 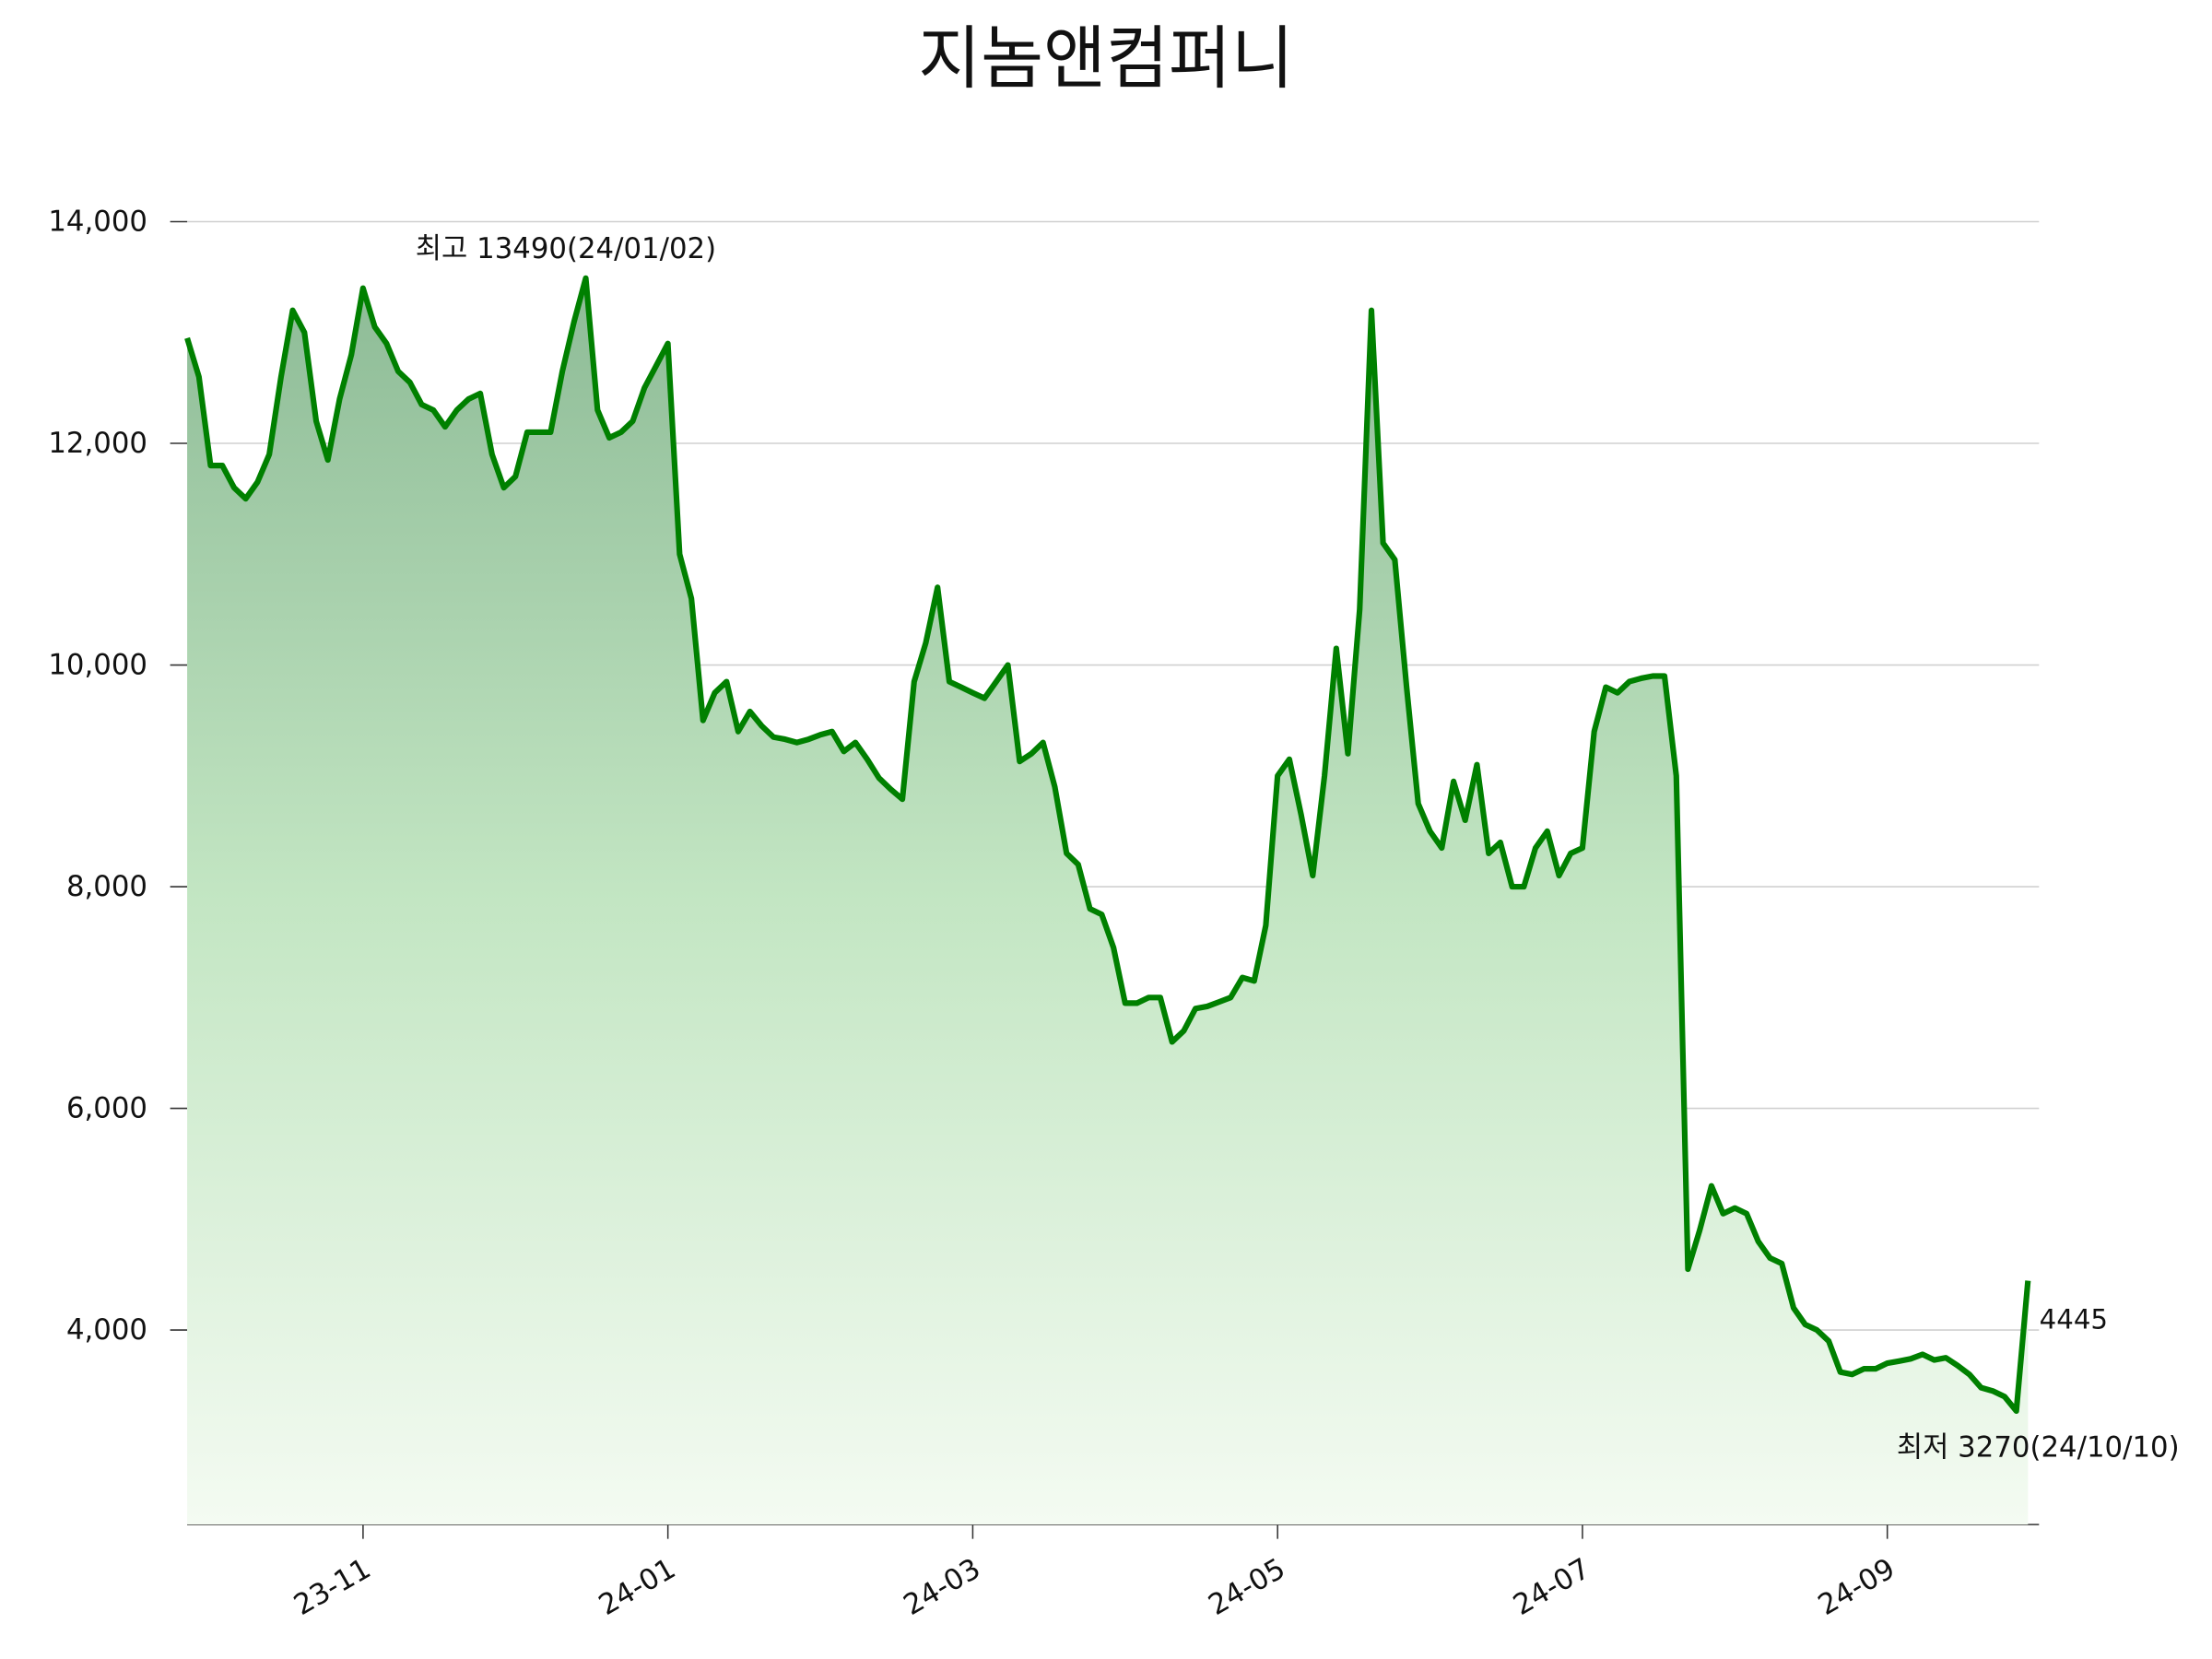 What do you see at coordinates (637, 1587) in the screenshot?
I see `x-tick-label: 24-01` at bounding box center [637, 1587].